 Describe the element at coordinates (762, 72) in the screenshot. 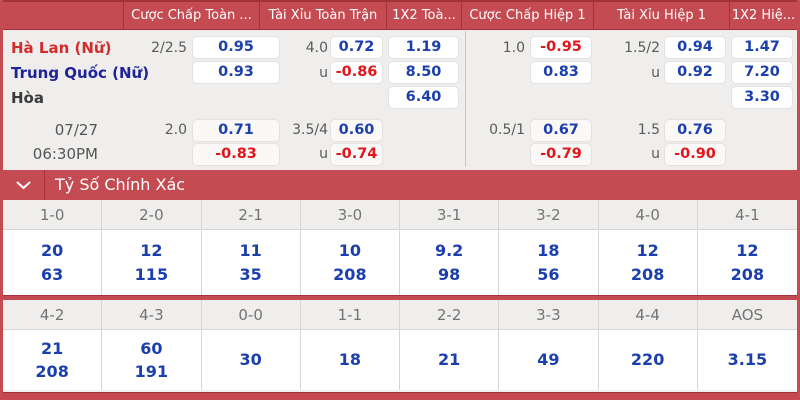

I see `1x2-h1-away-odds: 7.20` at that location.